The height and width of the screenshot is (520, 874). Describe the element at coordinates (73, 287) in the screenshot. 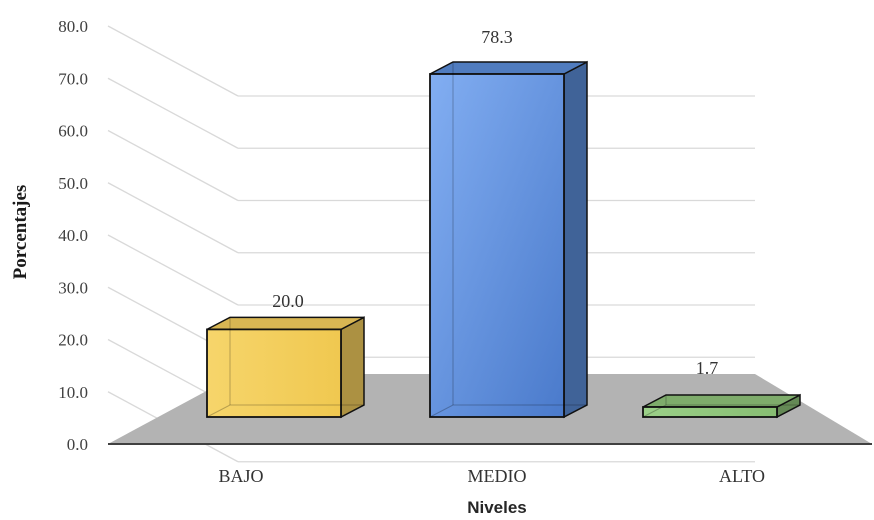

I see `y-tick-label: 30.0` at that location.